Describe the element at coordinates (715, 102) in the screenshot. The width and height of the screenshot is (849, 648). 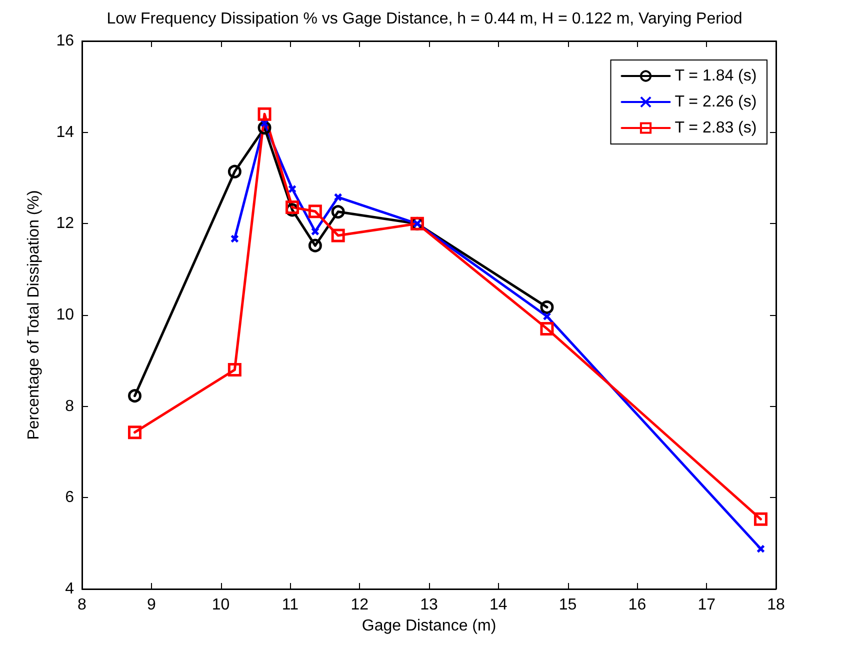
I see `legend-label: T = 2.26 (s)` at that location.